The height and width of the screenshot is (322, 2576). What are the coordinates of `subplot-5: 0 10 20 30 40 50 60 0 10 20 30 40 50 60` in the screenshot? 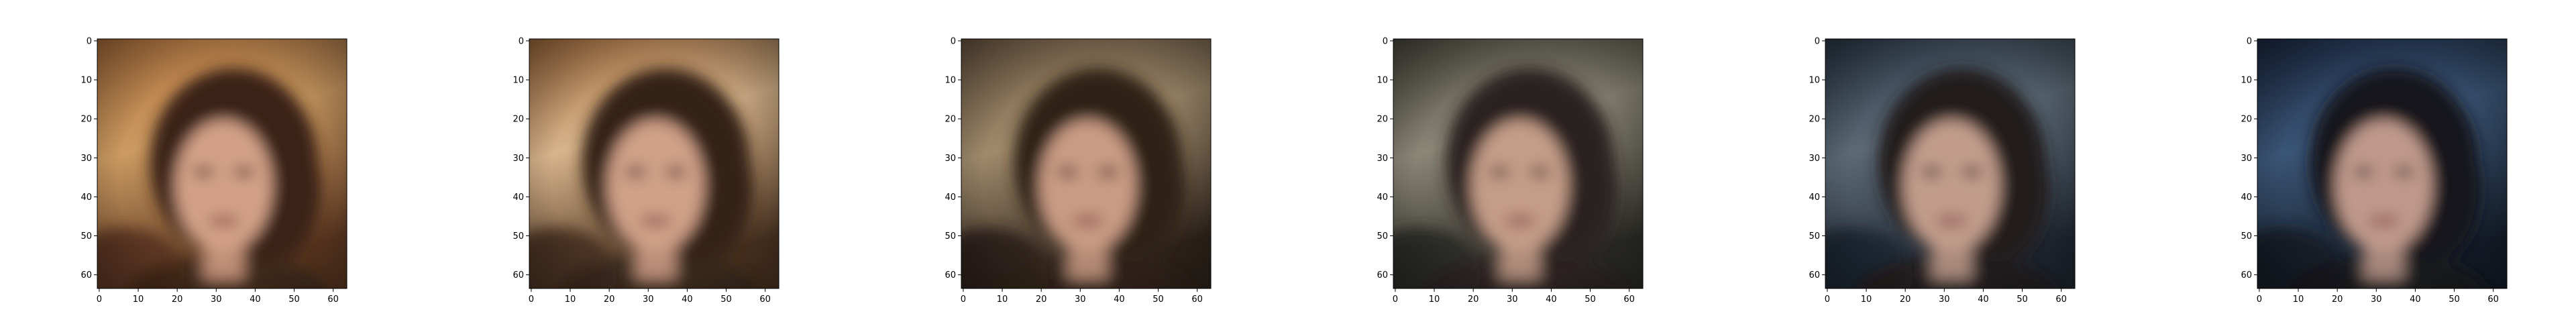 It's located at (1942, 169).